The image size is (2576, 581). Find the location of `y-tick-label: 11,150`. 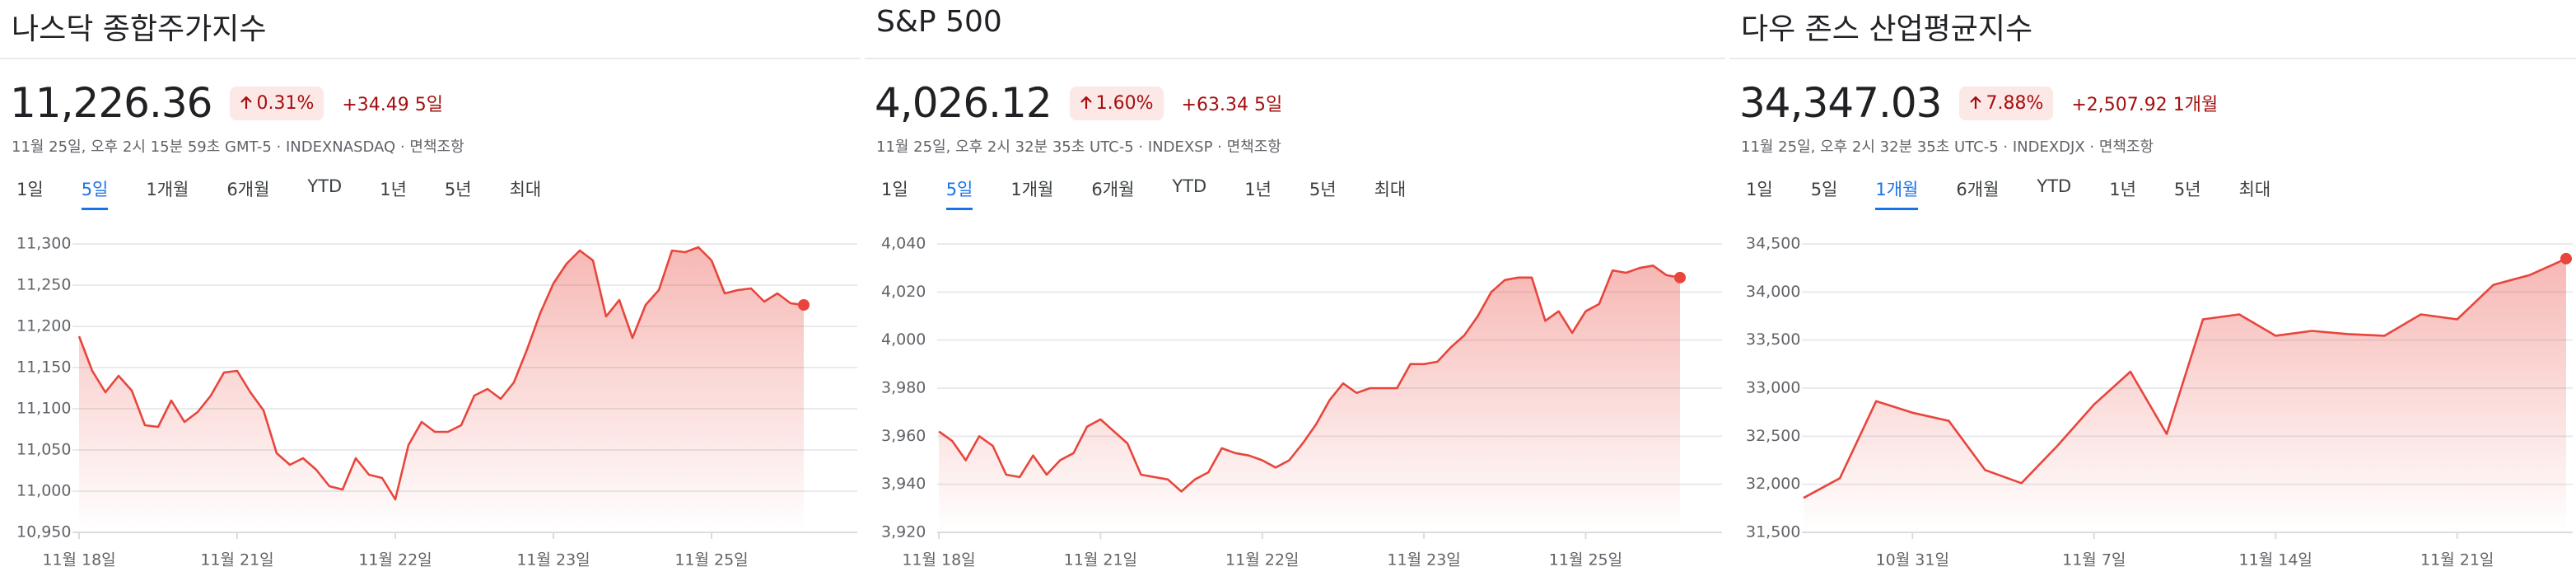

y-tick-label: 11,150 is located at coordinates (43, 367).